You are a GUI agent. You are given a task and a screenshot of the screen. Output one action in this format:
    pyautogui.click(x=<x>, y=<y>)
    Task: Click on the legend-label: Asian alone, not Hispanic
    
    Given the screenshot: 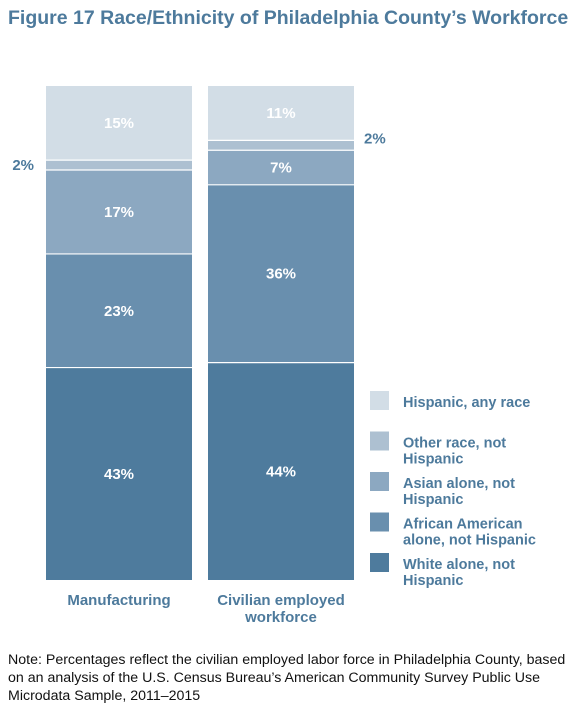 What is the action you would take?
    pyautogui.click(x=459, y=492)
    